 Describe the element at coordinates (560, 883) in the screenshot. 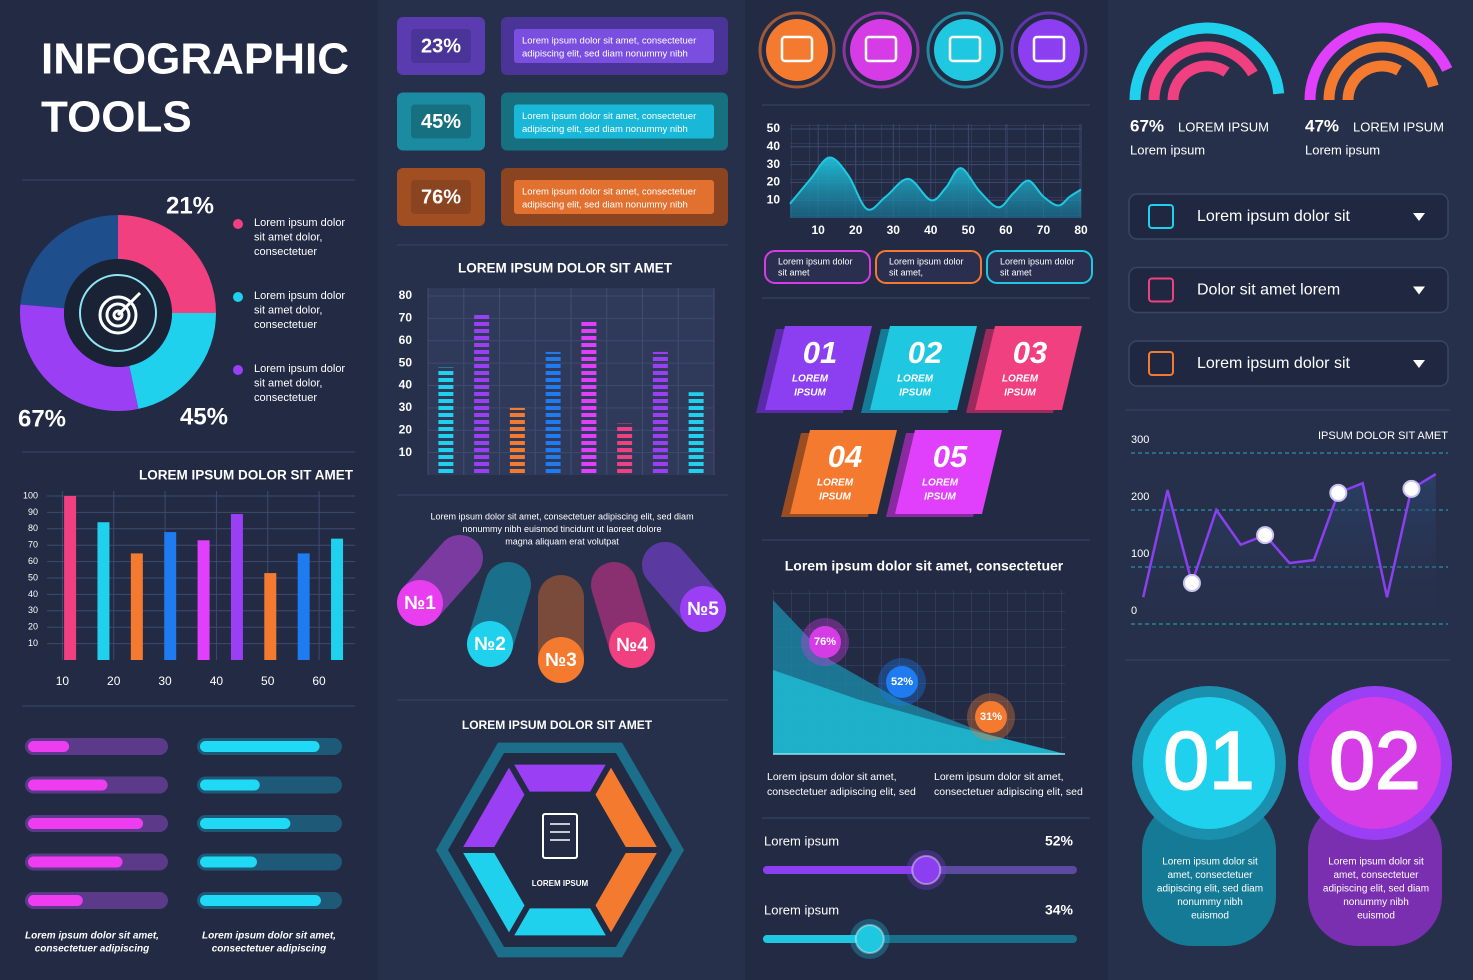

I see `hexagon-label: LOREM IPSUM` at that location.